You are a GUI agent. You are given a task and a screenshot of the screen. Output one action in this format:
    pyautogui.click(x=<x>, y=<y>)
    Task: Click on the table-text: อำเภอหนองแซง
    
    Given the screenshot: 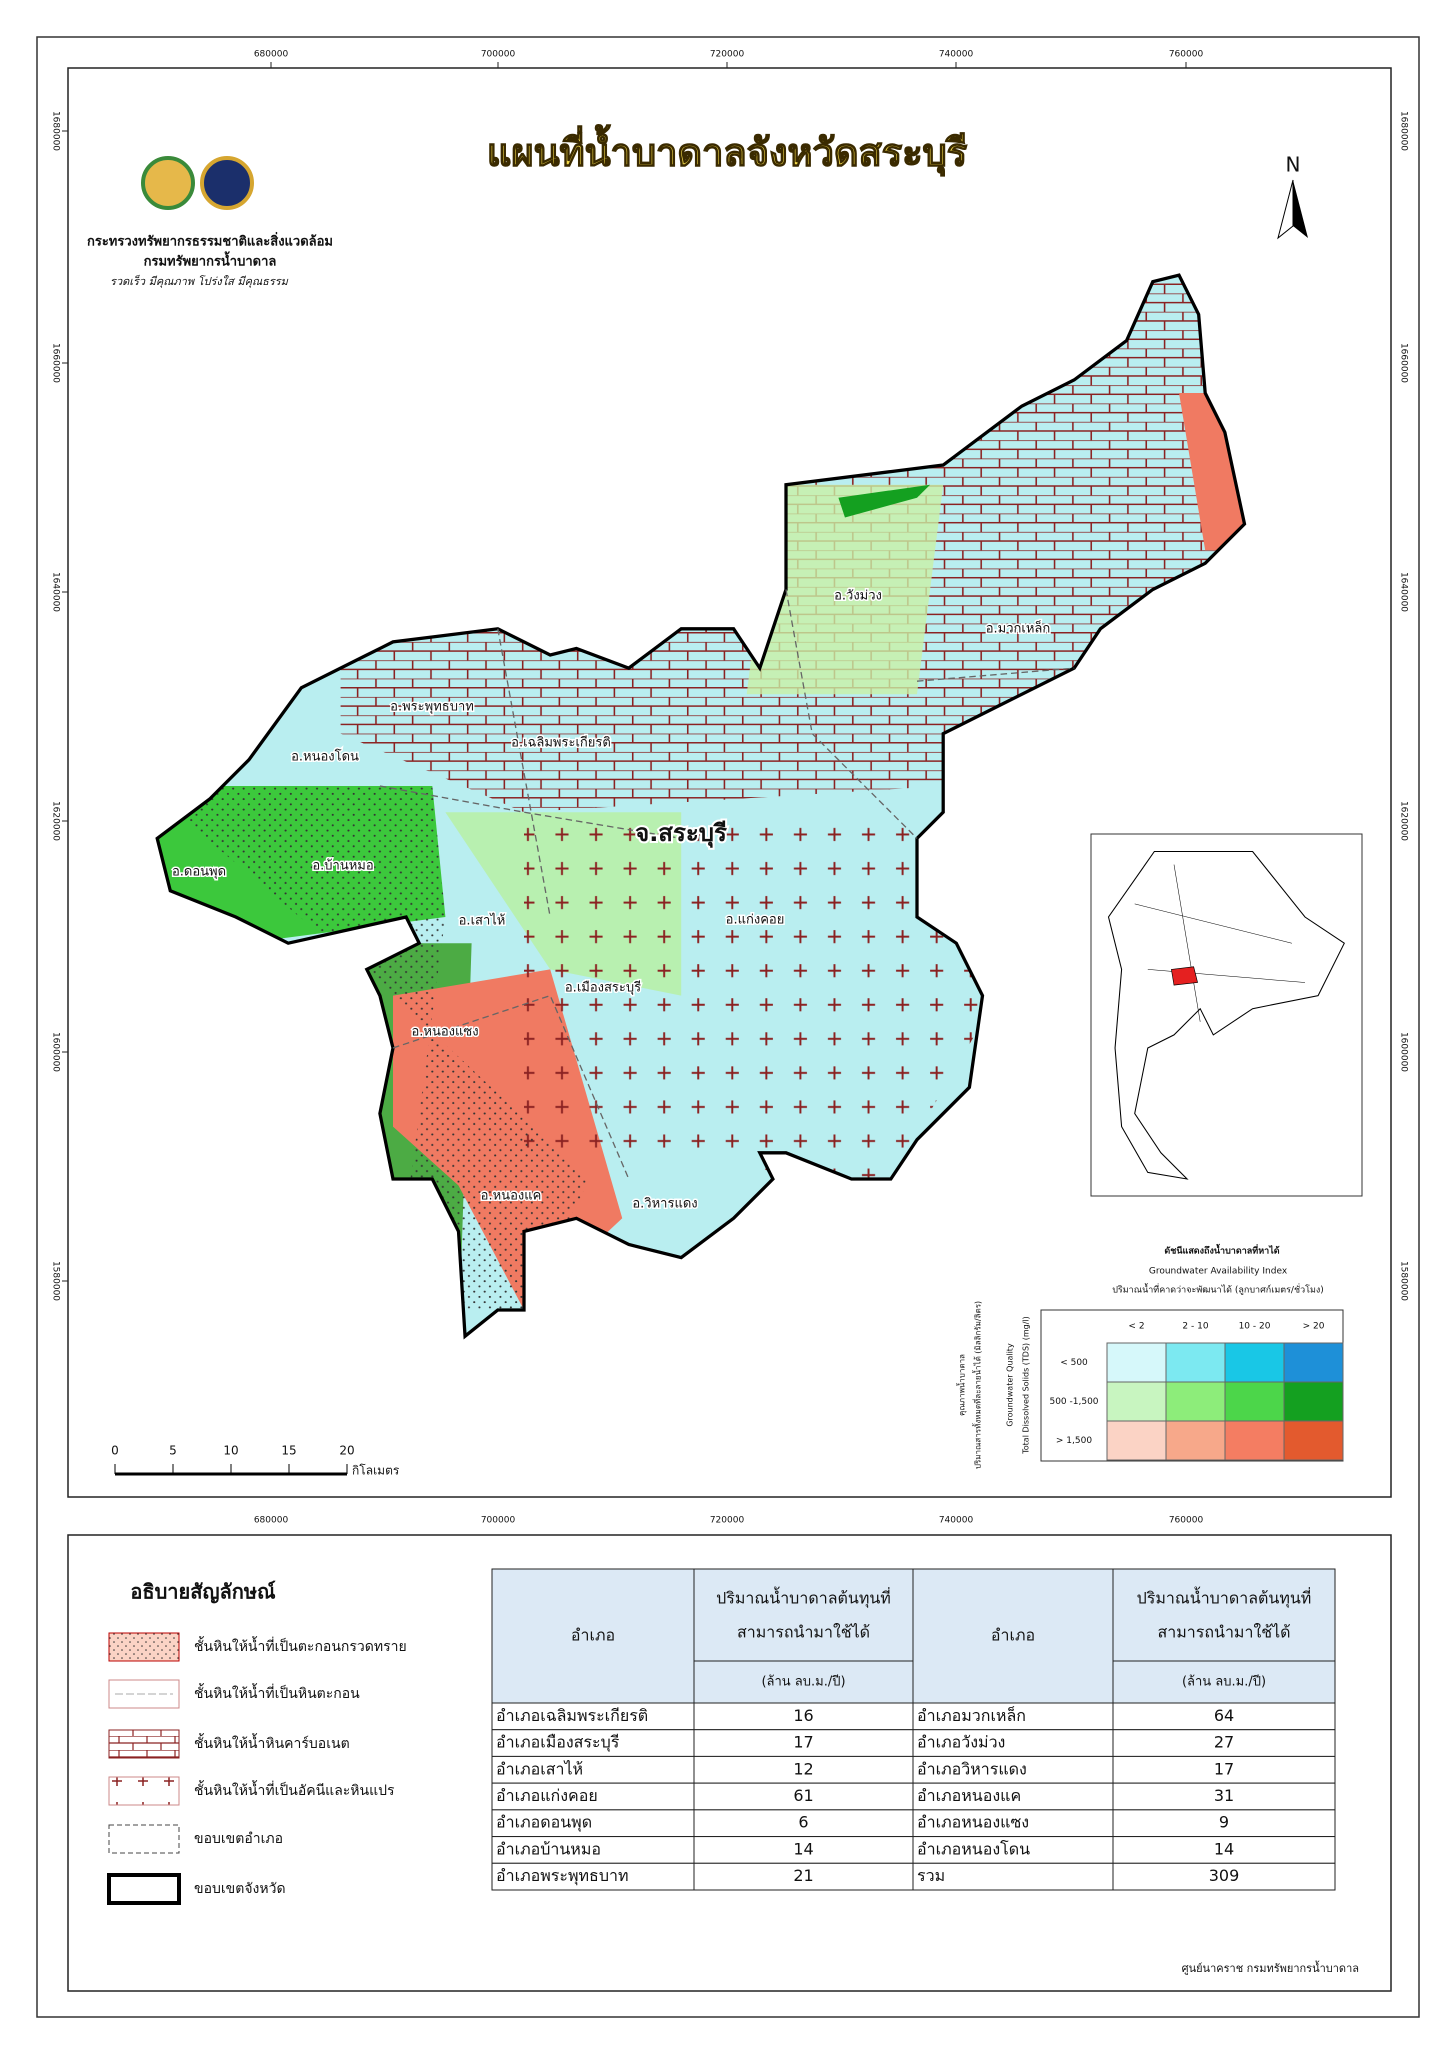 What is the action you would take?
    pyautogui.click(x=973, y=1822)
    